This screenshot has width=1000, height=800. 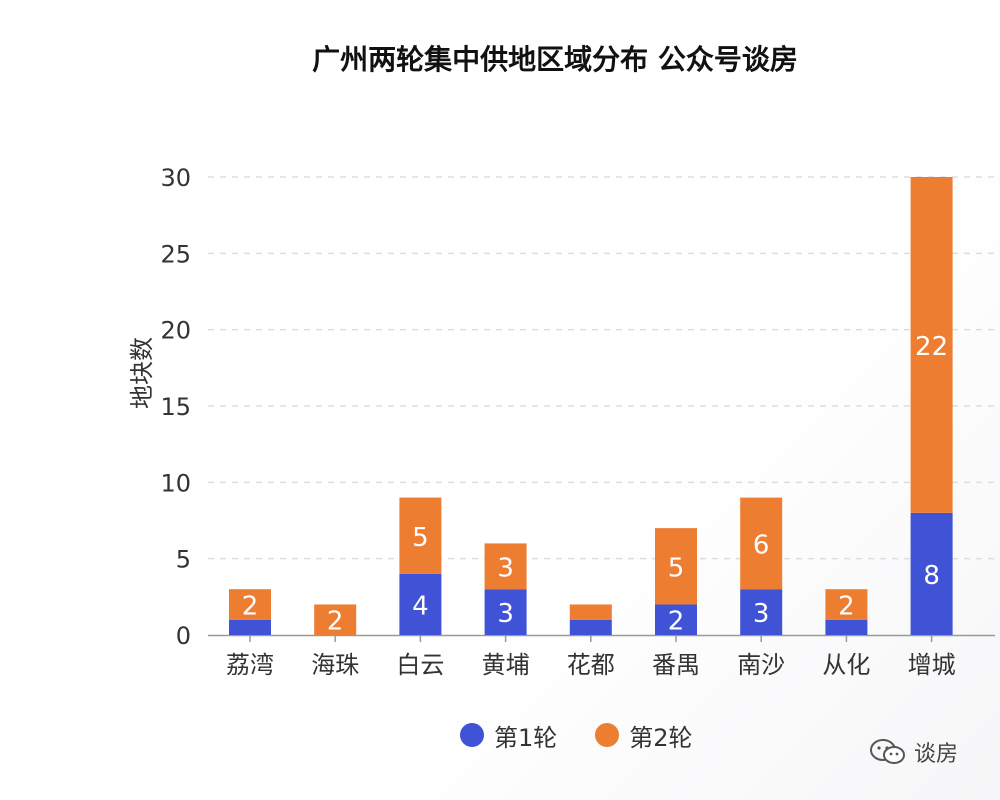 I want to click on x-tick-label: 荔湾, so click(x=250, y=665).